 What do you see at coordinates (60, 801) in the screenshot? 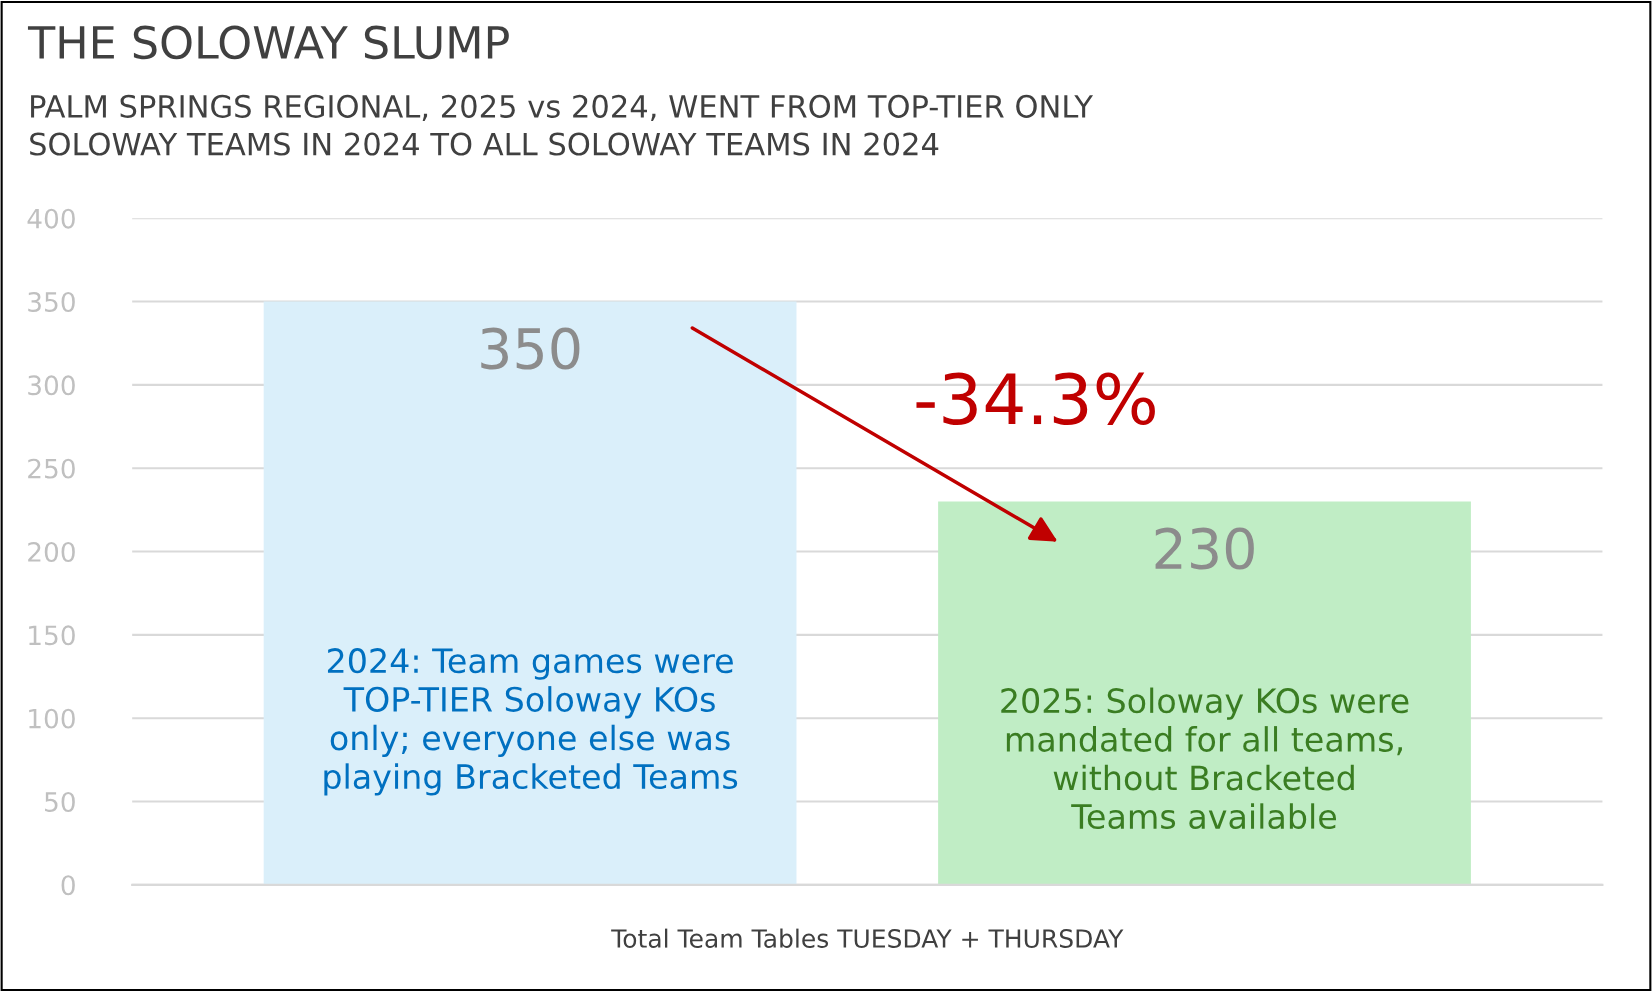
I see `y-tick-label: 50` at bounding box center [60, 801].